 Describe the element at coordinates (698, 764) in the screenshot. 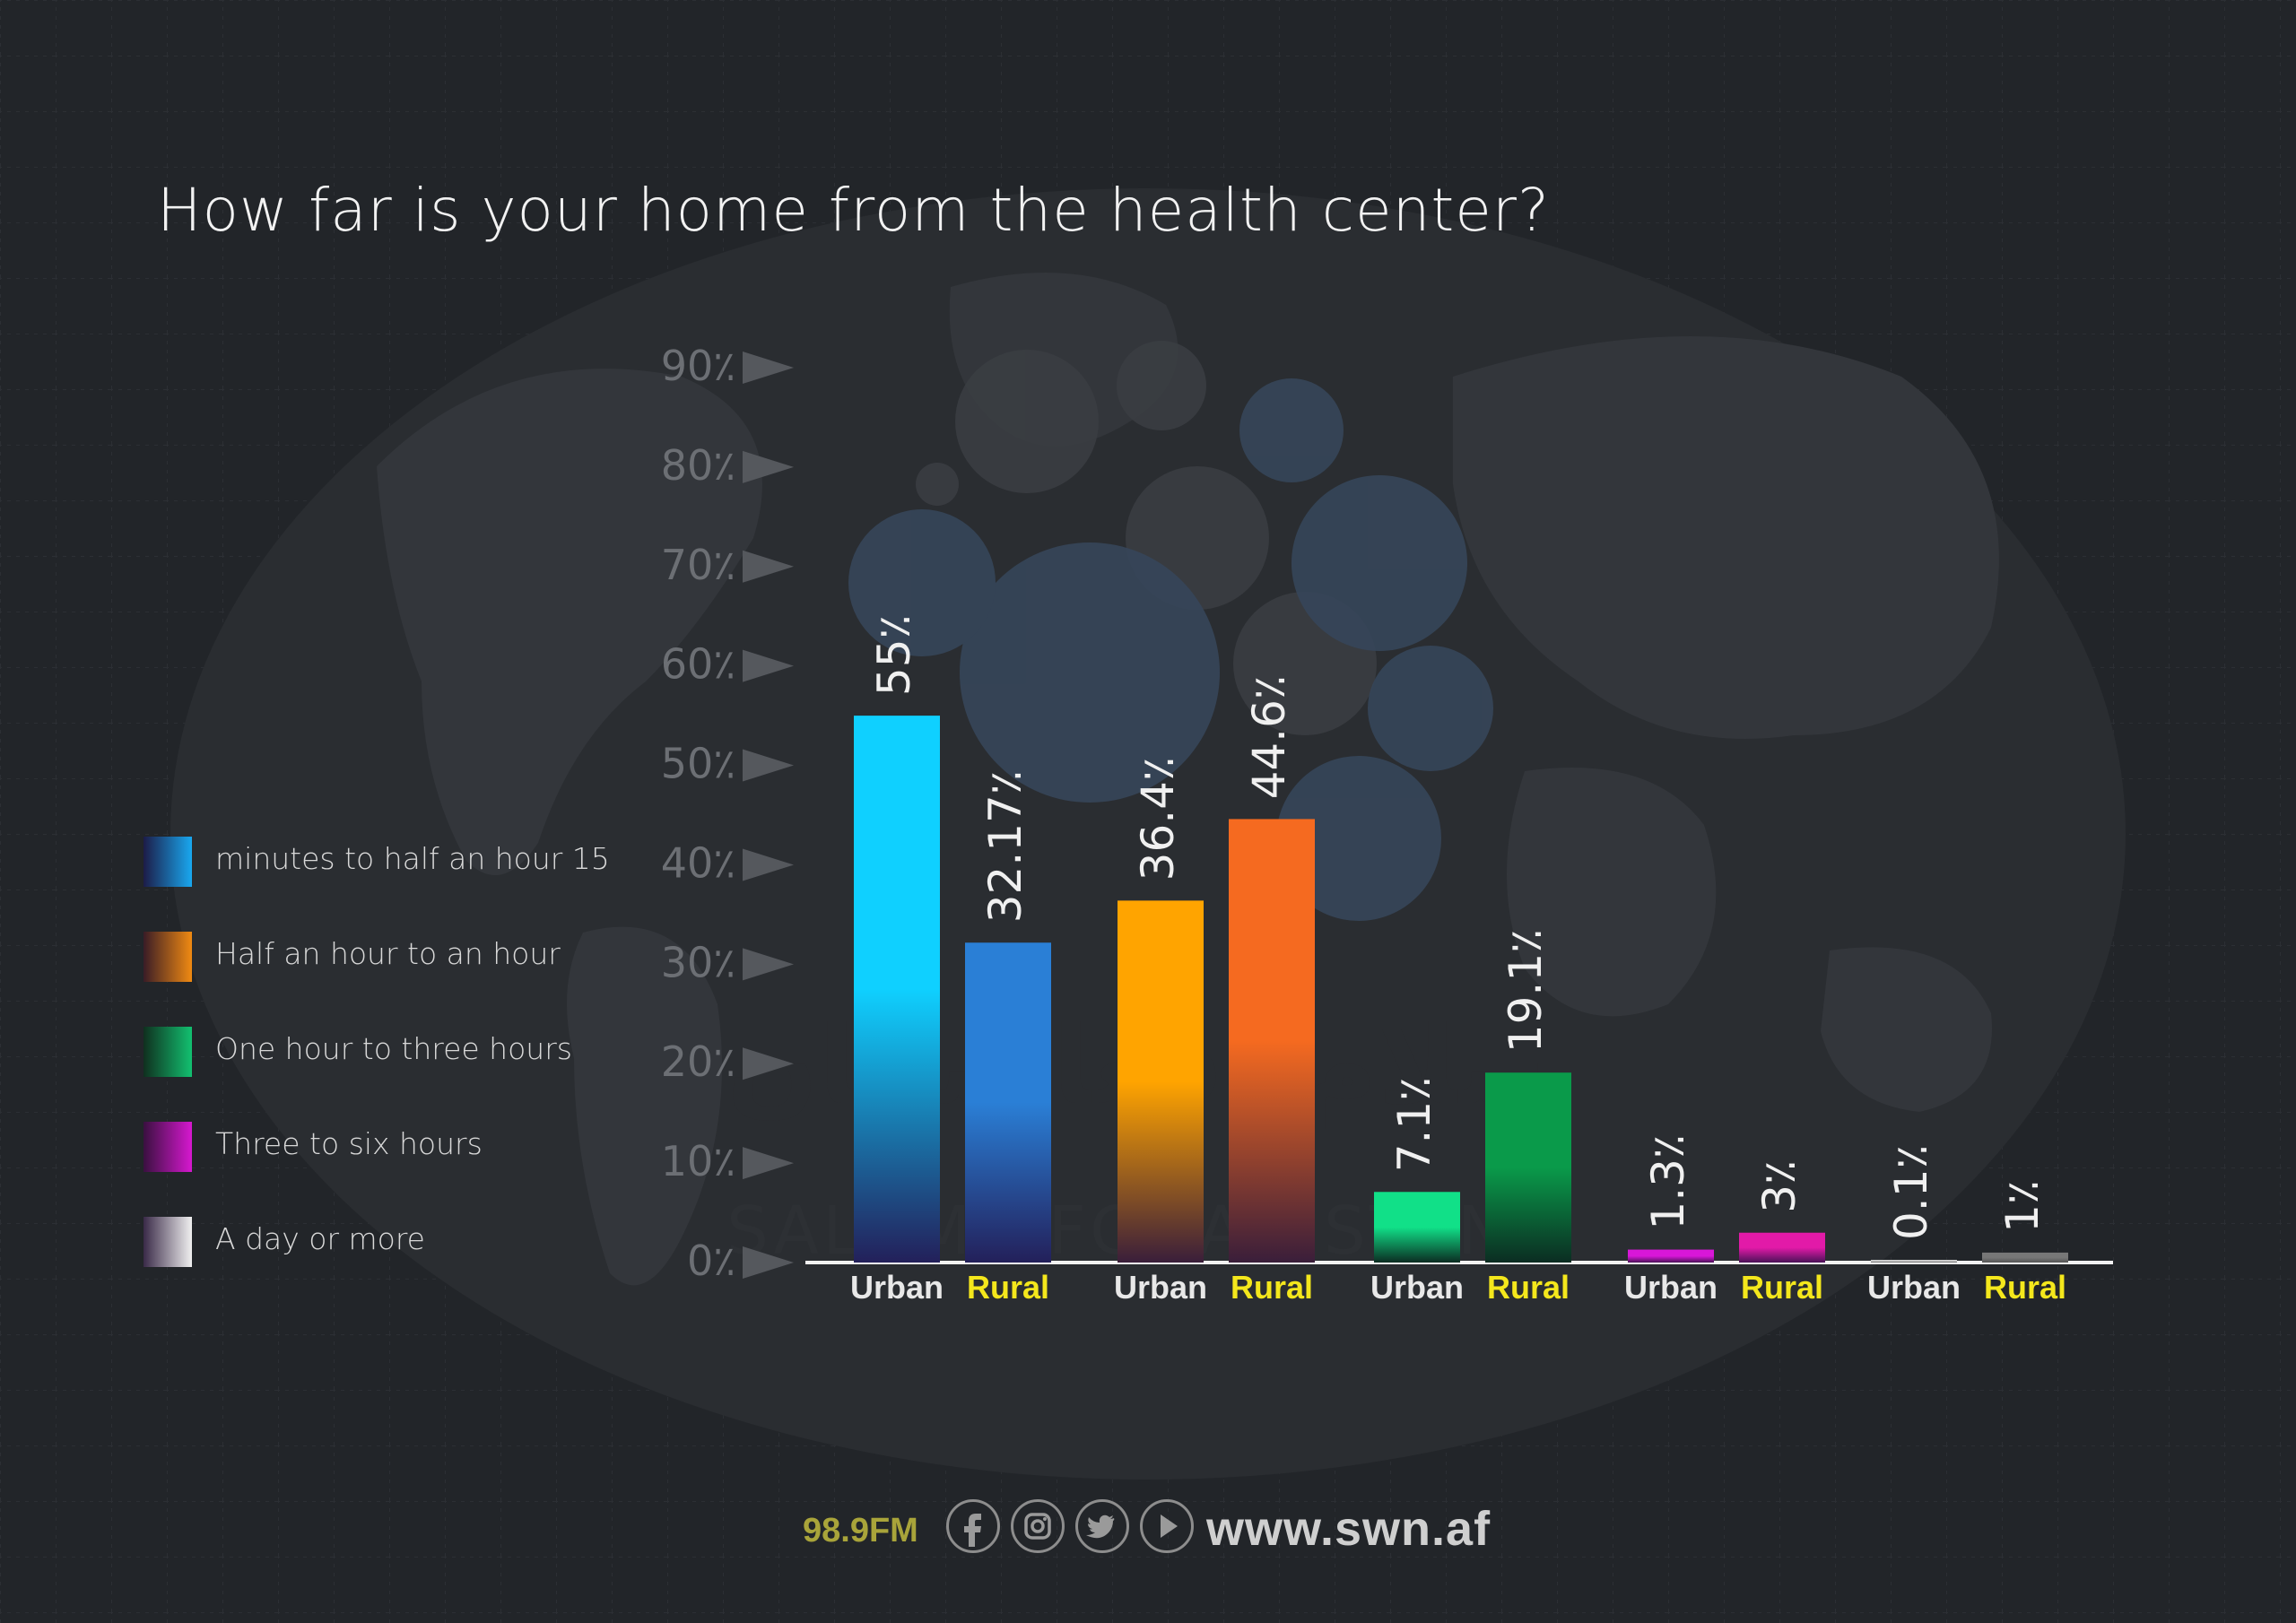

I see `y-tick-label: 50٪` at that location.